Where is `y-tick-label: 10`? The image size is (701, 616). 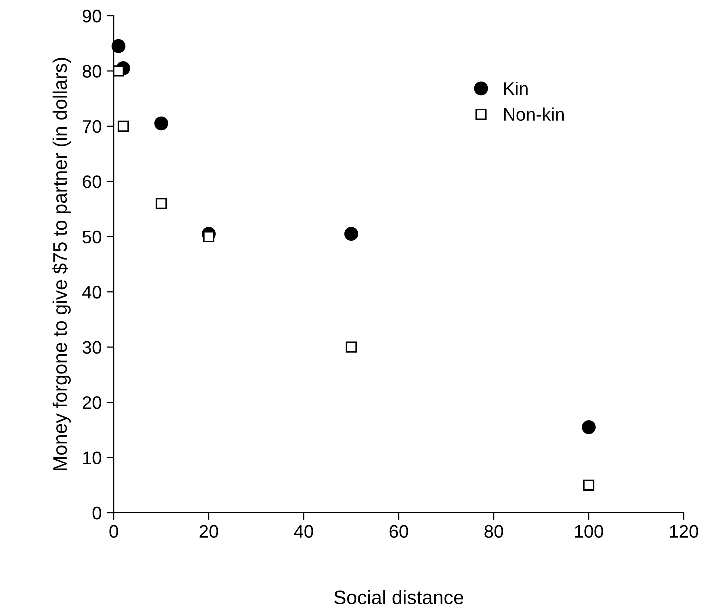
y-tick-label: 10 is located at coordinates (92, 458).